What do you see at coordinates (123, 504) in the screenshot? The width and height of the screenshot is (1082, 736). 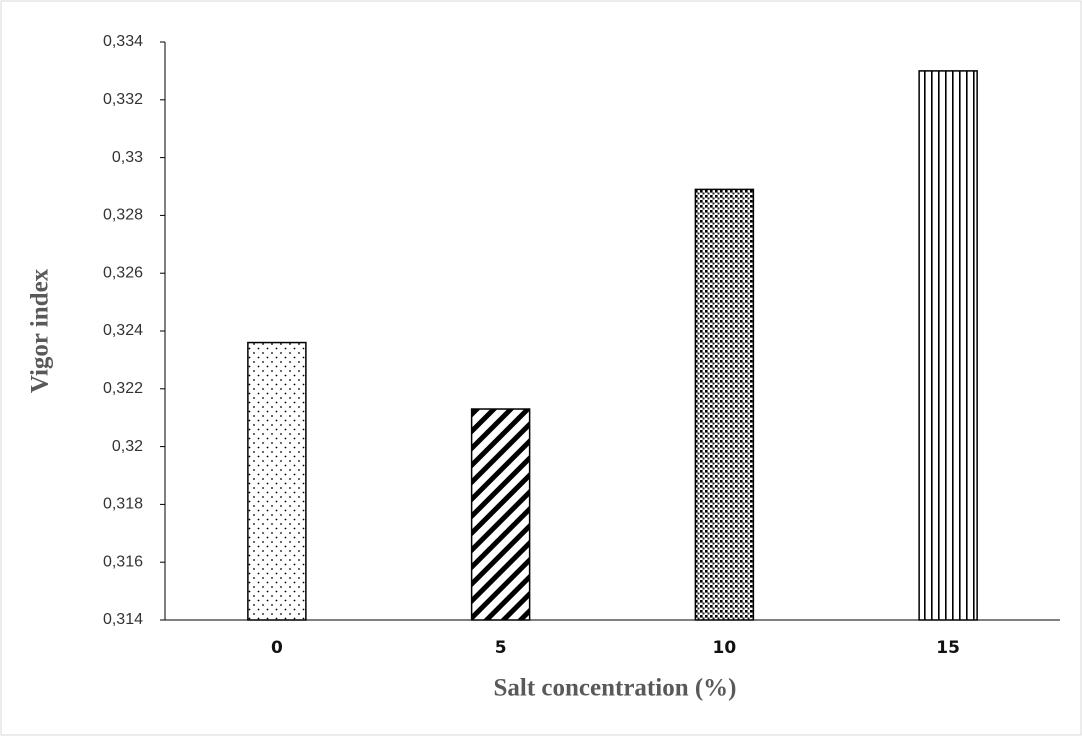 I see `y-tick-label: 0,318` at bounding box center [123, 504].